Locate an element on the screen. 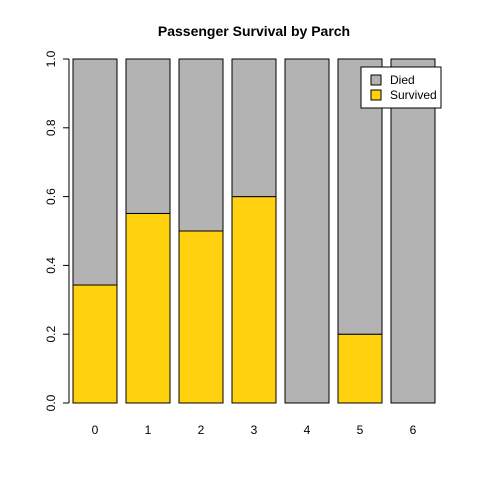 The height and width of the screenshot is (480, 480). chart-title: Passenger Survival by Parch is located at coordinates (254, 31).